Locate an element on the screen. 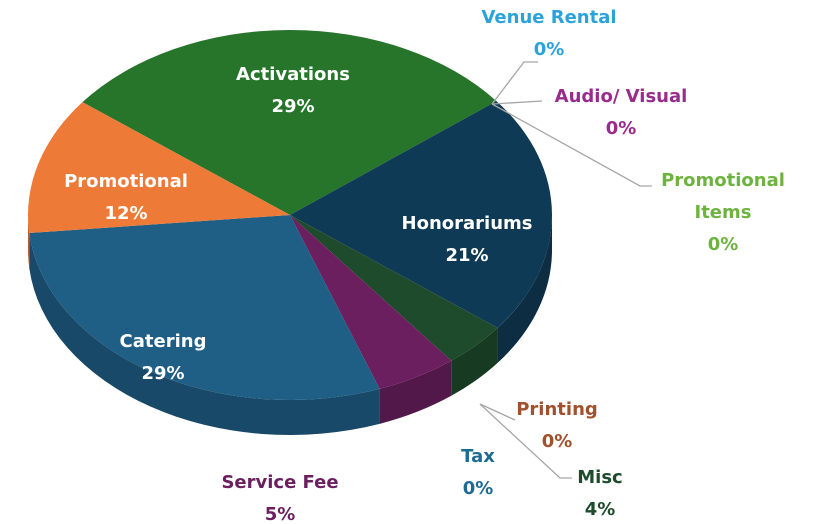 This screenshot has height=524, width=820. label-value: 12% is located at coordinates (126, 213).